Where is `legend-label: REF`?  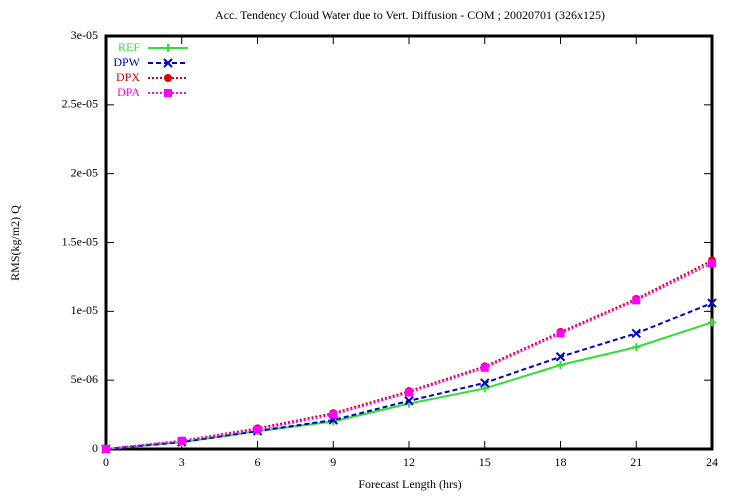 legend-label: REF is located at coordinates (129, 47).